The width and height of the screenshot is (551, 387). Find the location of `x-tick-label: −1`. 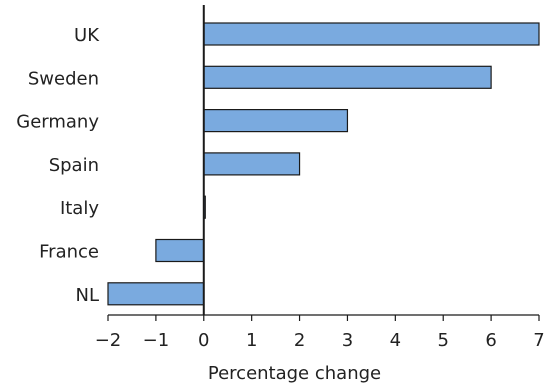

x-tick-label: −1 is located at coordinates (156, 340).